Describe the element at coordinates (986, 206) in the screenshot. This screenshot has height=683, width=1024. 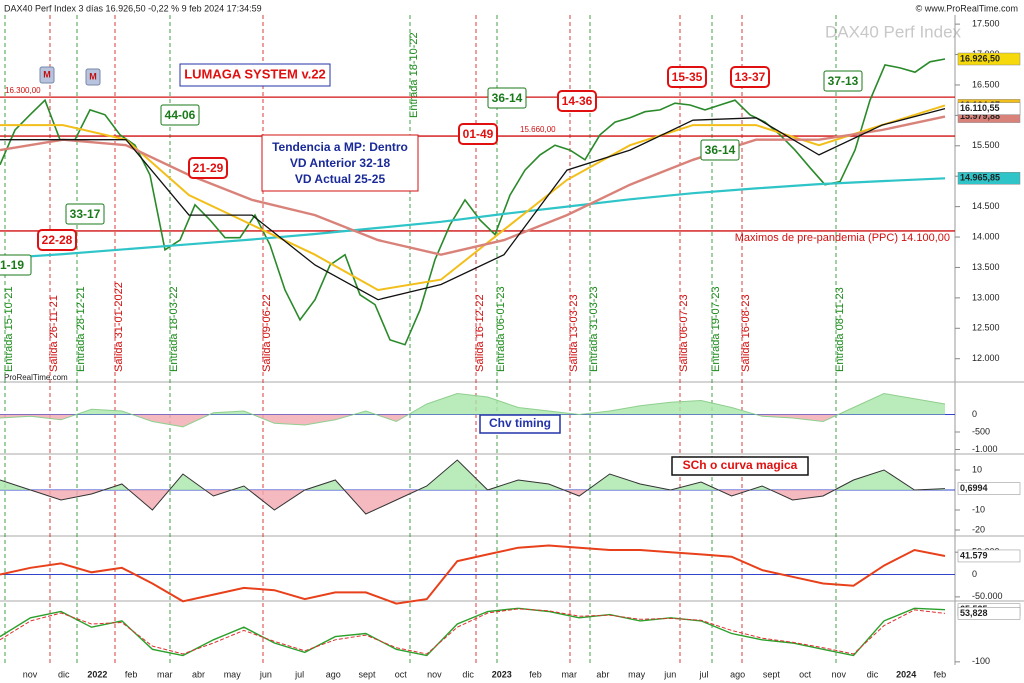
I see `y-tick-label: 14.500` at that location.